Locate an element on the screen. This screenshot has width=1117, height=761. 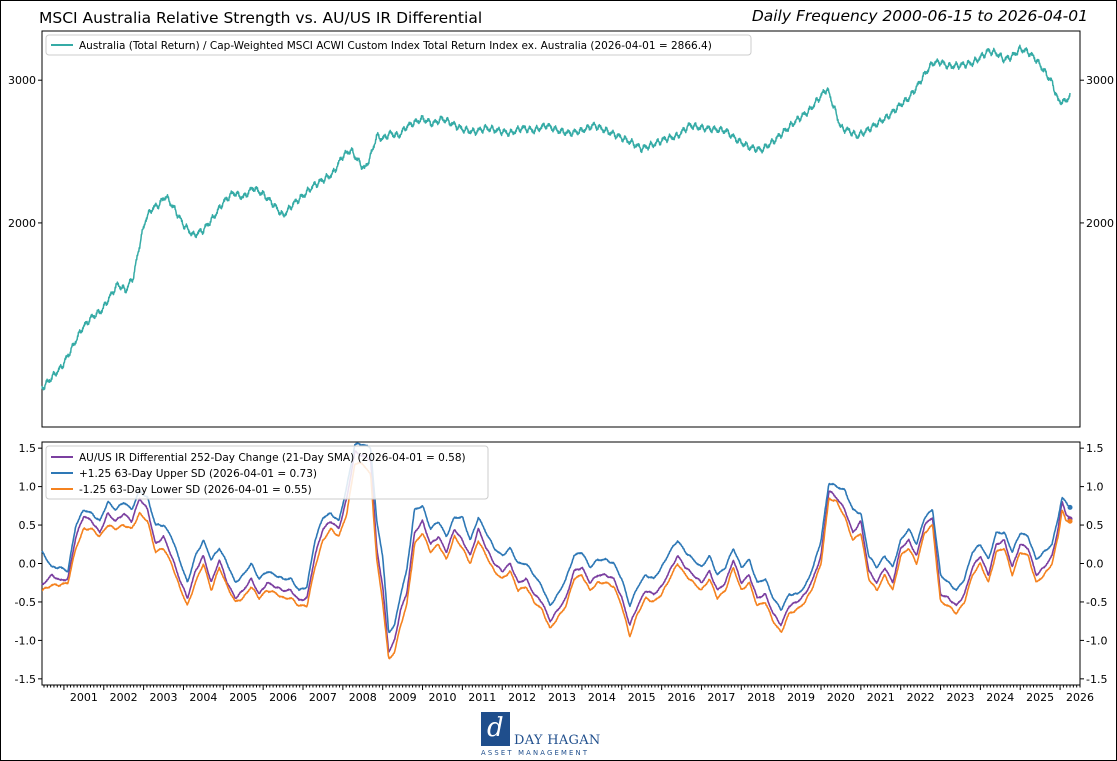
x-tick-label: 2016 is located at coordinates (682, 697).